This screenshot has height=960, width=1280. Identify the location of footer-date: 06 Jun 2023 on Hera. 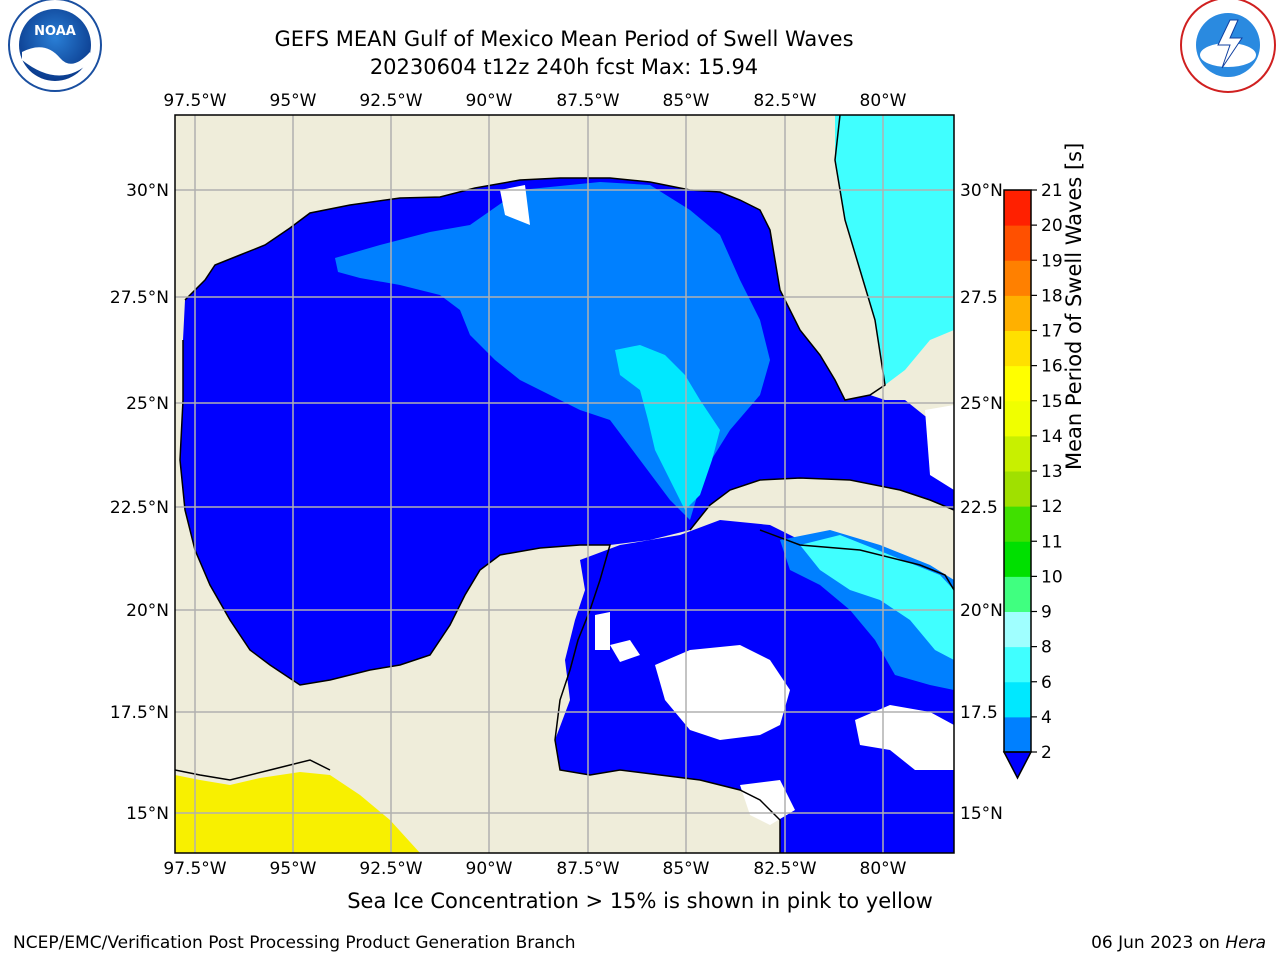
(1178, 943).